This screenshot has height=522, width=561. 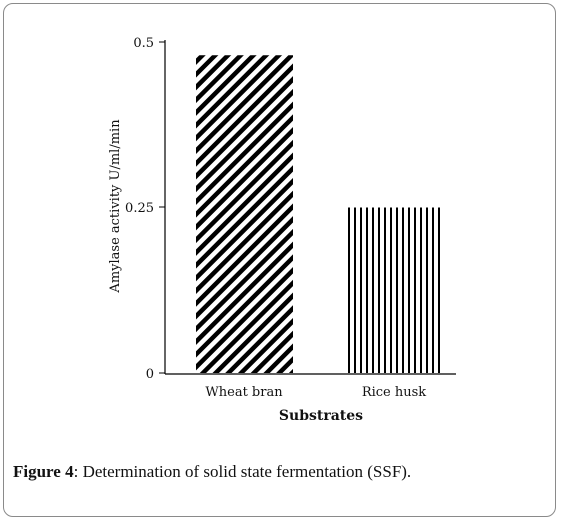 I want to click on figure-caption-label: Figure 4, so click(x=43, y=471).